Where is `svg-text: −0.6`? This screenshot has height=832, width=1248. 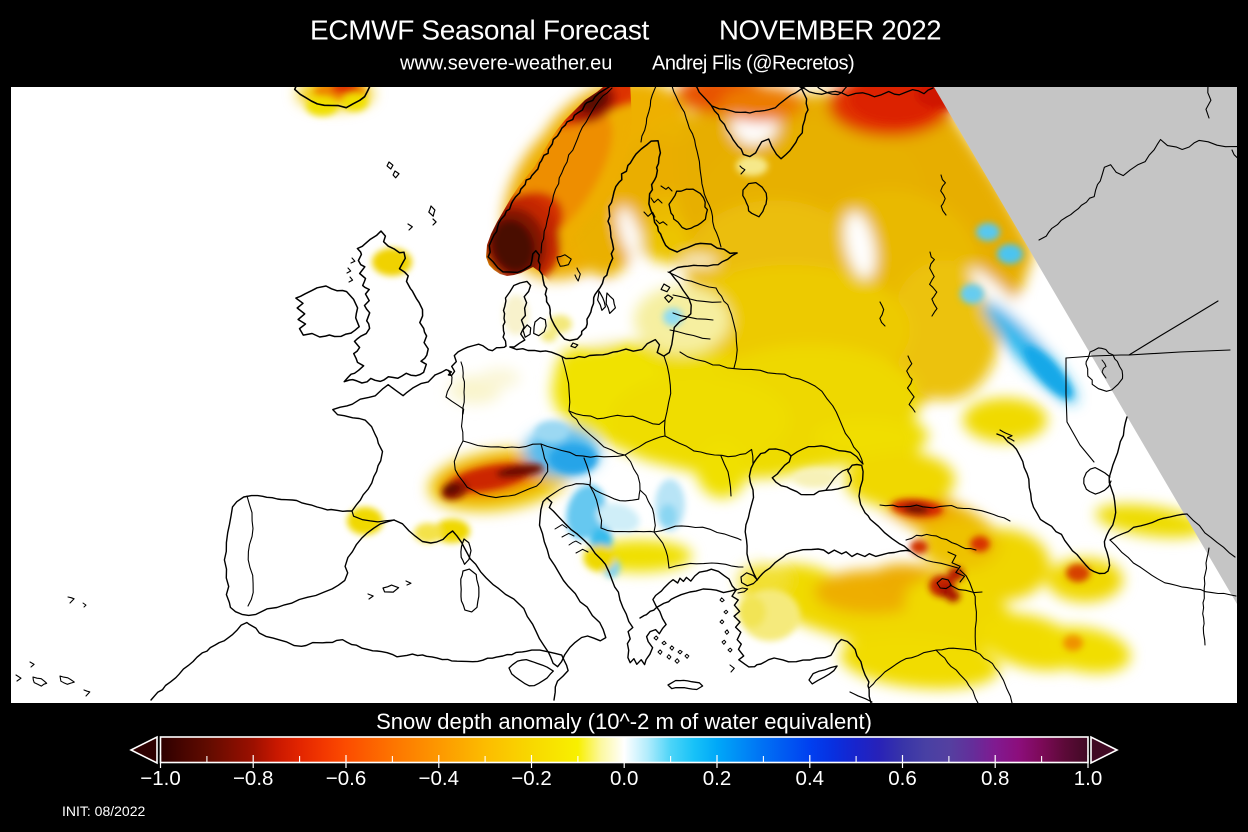 svg-text: −0.6 is located at coordinates (346, 778).